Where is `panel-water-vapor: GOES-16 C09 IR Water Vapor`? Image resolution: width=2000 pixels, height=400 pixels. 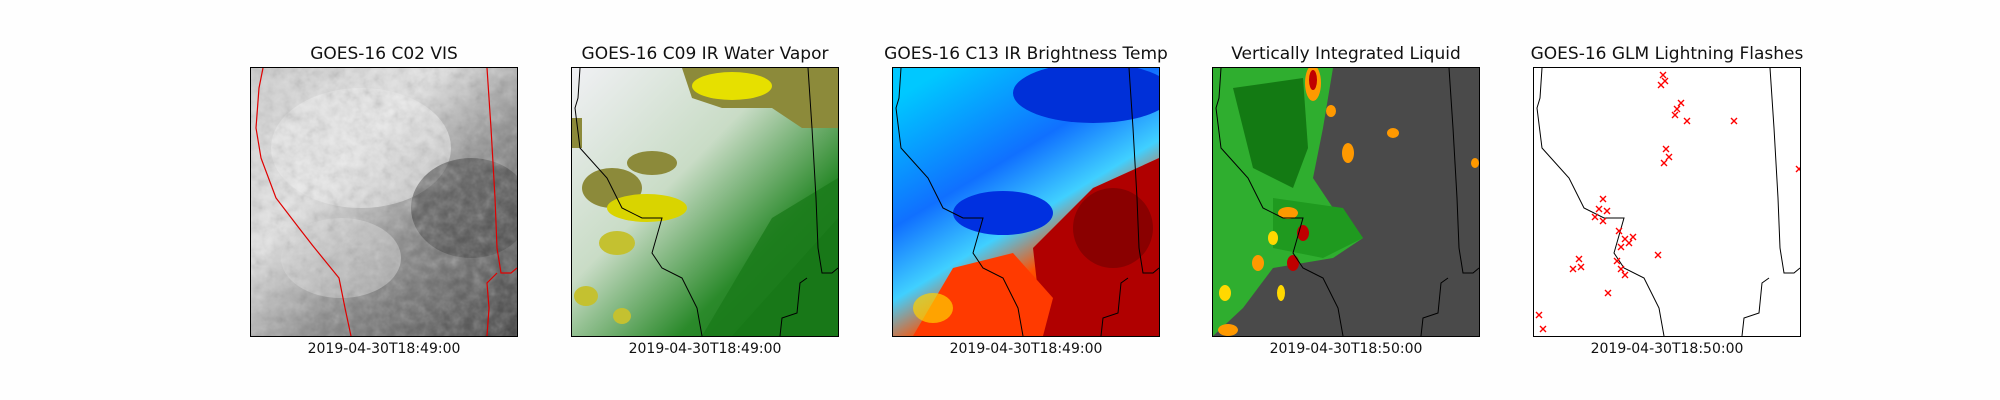
panel-water-vapor: GOES-16 C09 IR Water Vapor is located at coordinates (705, 200).